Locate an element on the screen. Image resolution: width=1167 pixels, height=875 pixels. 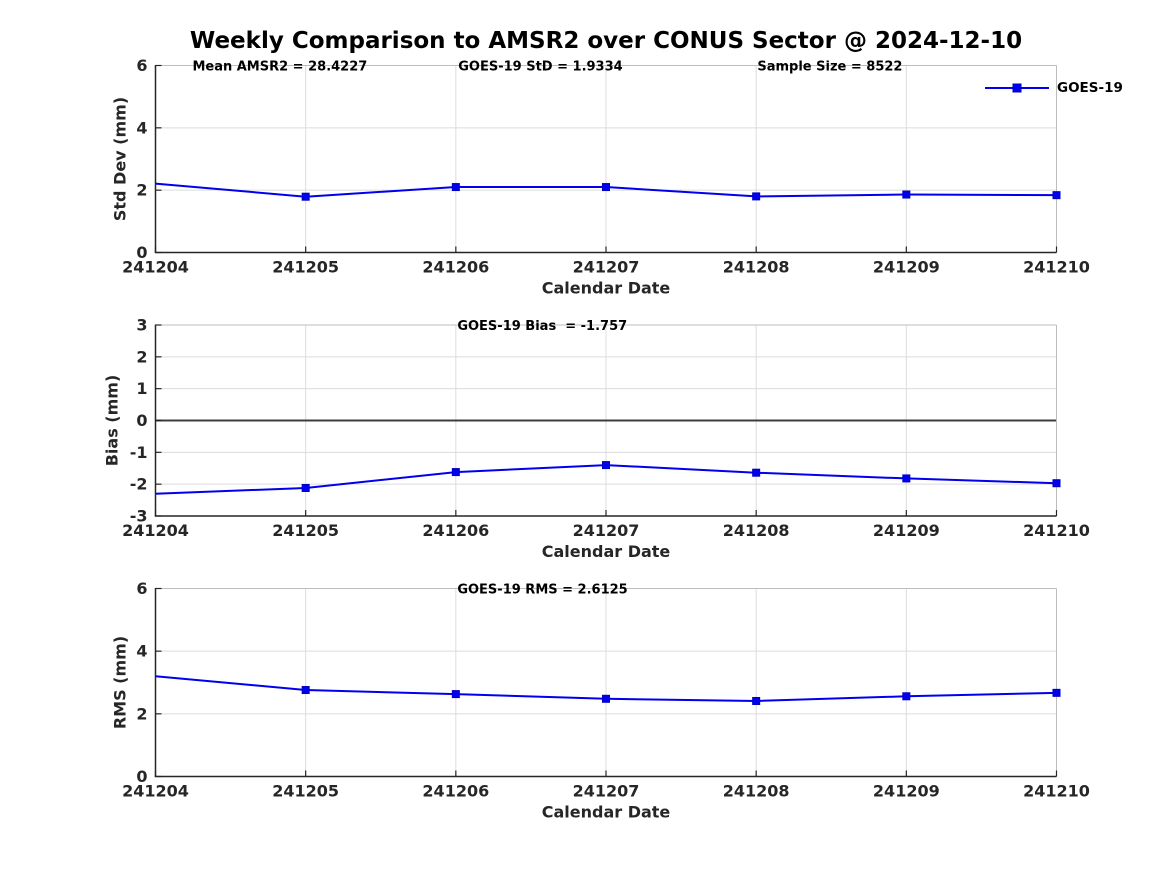
y-tick-label: 1 is located at coordinates (141, 388).